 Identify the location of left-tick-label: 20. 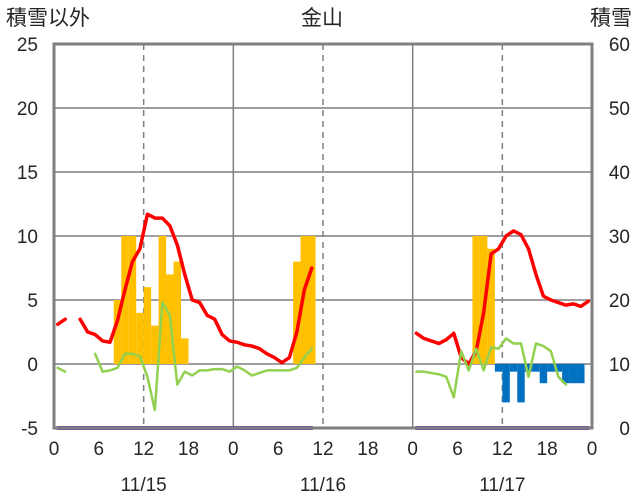
(27, 109).